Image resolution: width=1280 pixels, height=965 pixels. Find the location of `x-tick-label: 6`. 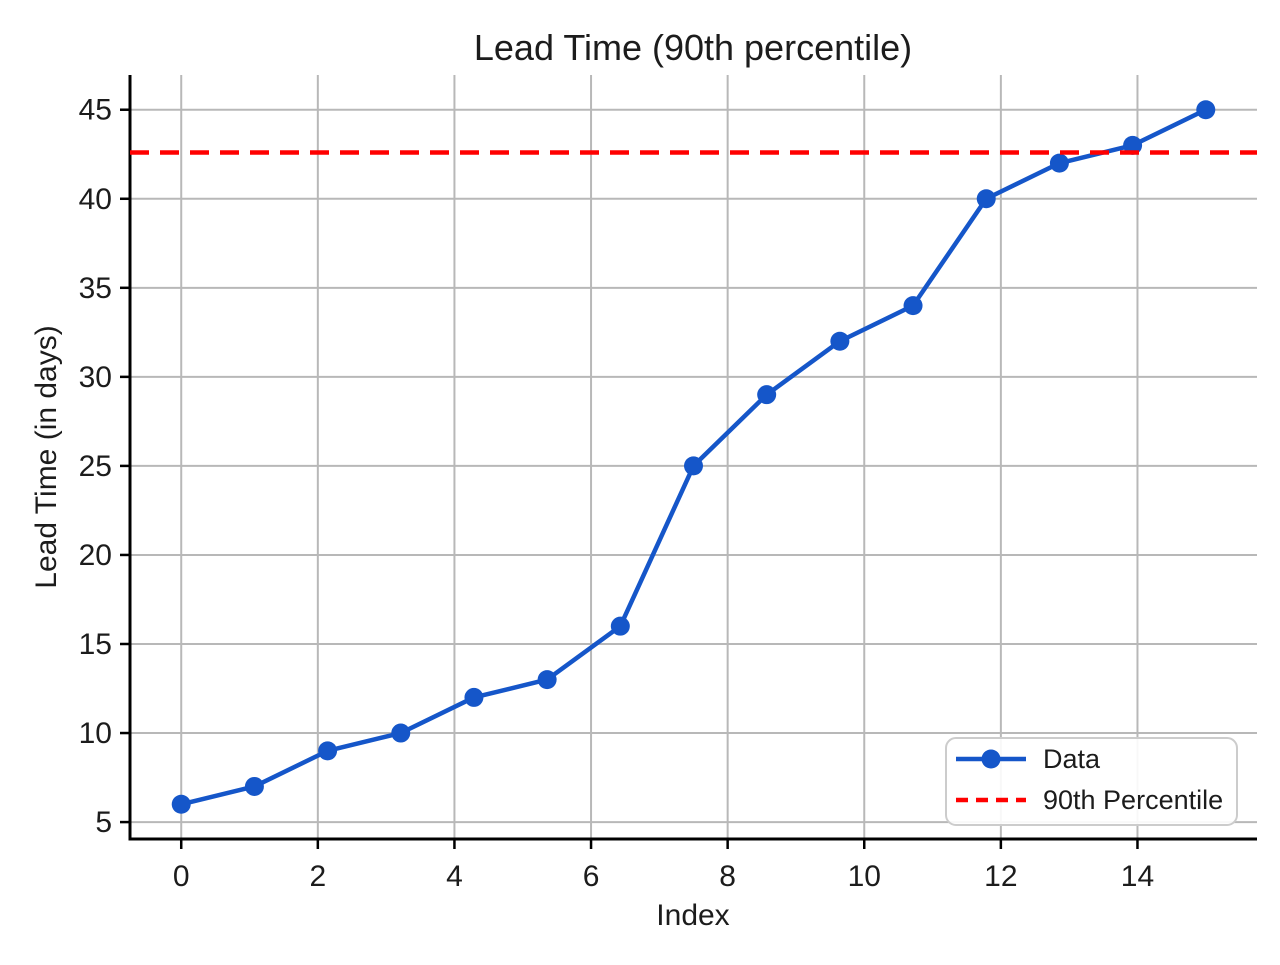

x-tick-label: 6 is located at coordinates (591, 876).